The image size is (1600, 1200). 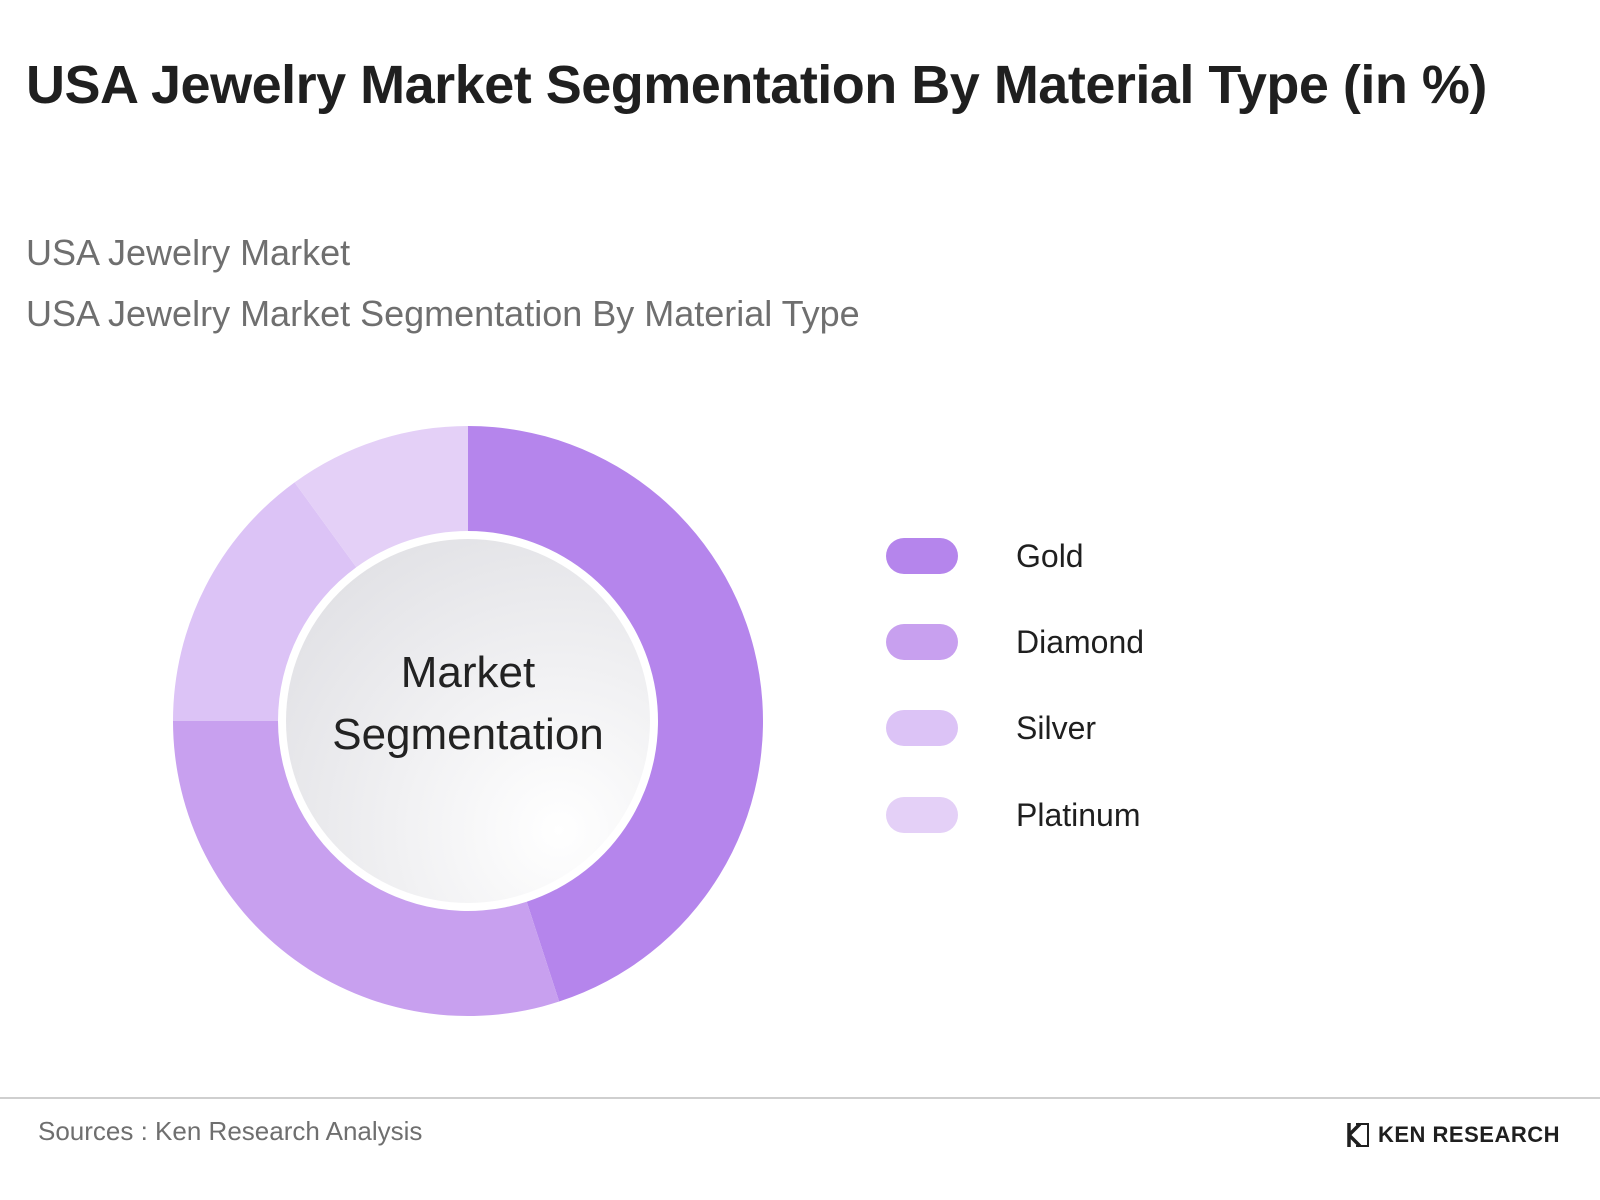 I want to click on donut-slice-diamond, so click(x=366, y=868).